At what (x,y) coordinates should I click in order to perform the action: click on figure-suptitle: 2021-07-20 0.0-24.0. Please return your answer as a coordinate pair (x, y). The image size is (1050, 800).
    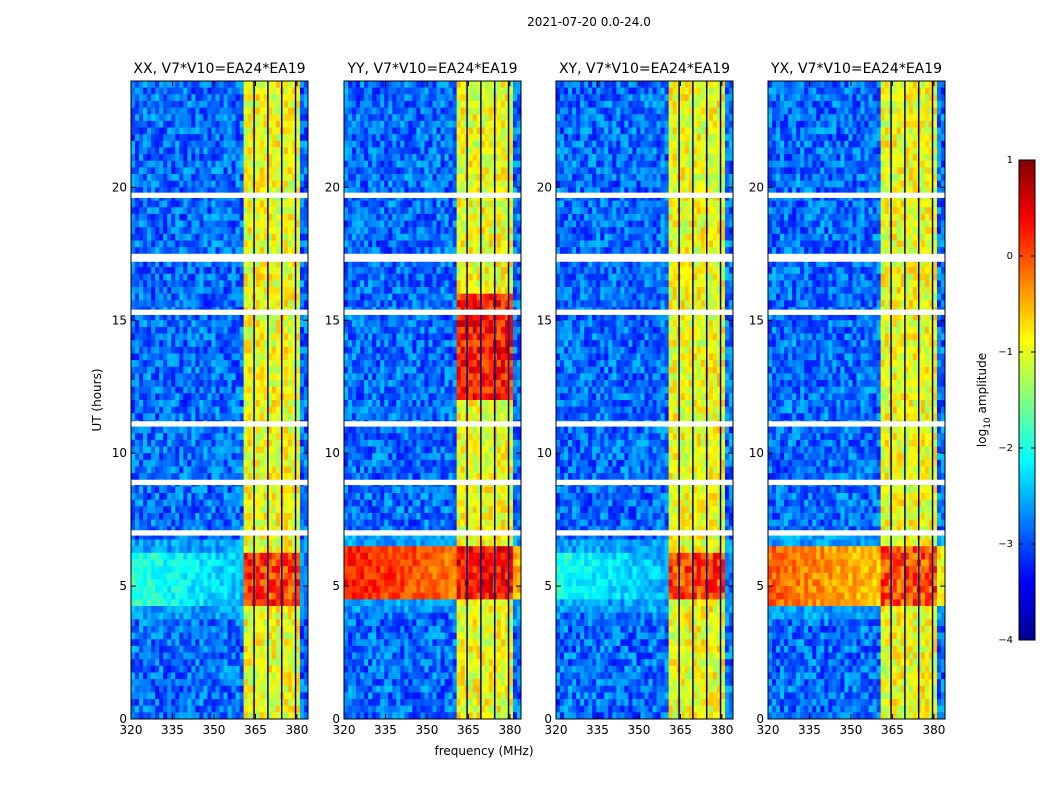
    Looking at the image, I should click on (589, 22).